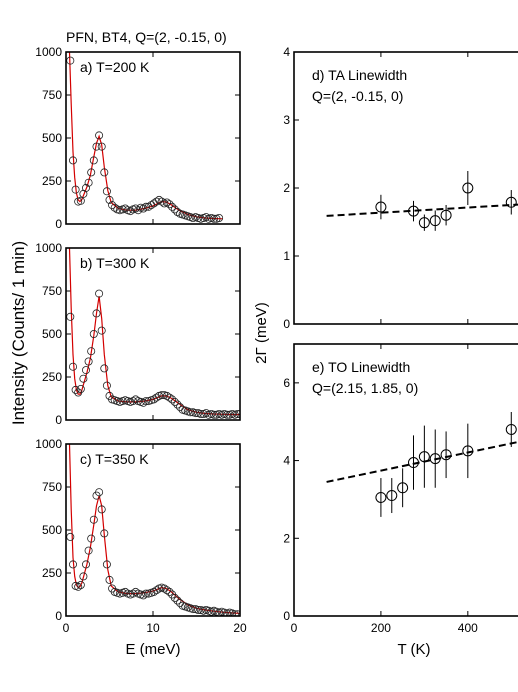 This screenshot has width=518, height=692. Describe the element at coordinates (422, 464) in the screenshot. I see `plot-area-e` at that location.